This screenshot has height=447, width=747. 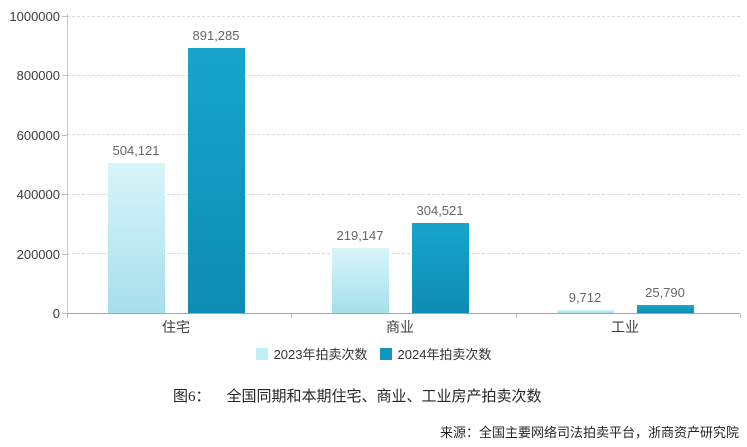 What do you see at coordinates (38, 195) in the screenshot?
I see `y-tick-label: 400000` at bounding box center [38, 195].